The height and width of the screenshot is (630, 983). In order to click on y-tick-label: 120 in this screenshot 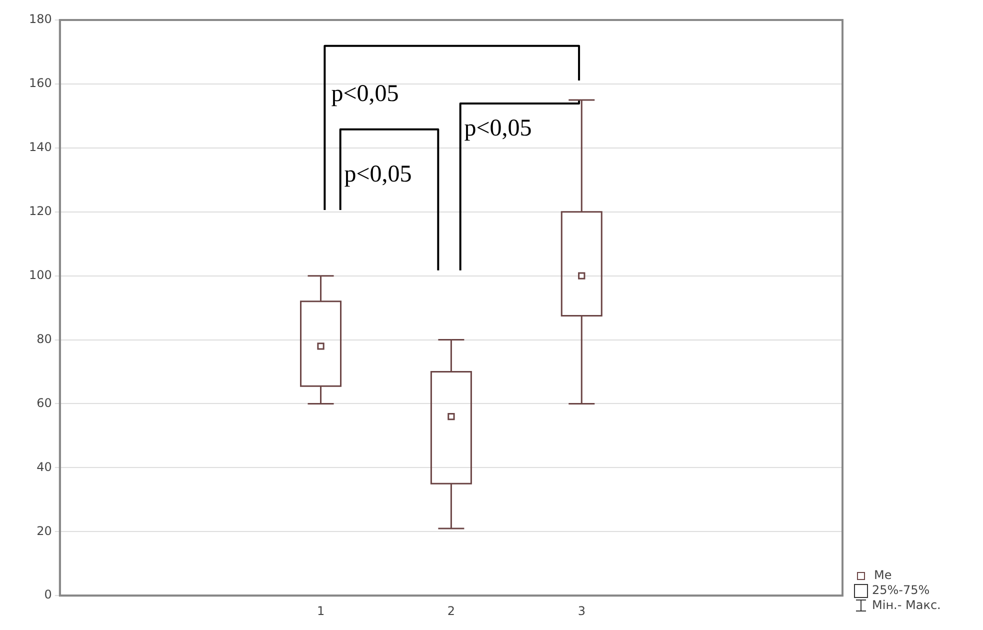, I will do `click(40, 211)`.